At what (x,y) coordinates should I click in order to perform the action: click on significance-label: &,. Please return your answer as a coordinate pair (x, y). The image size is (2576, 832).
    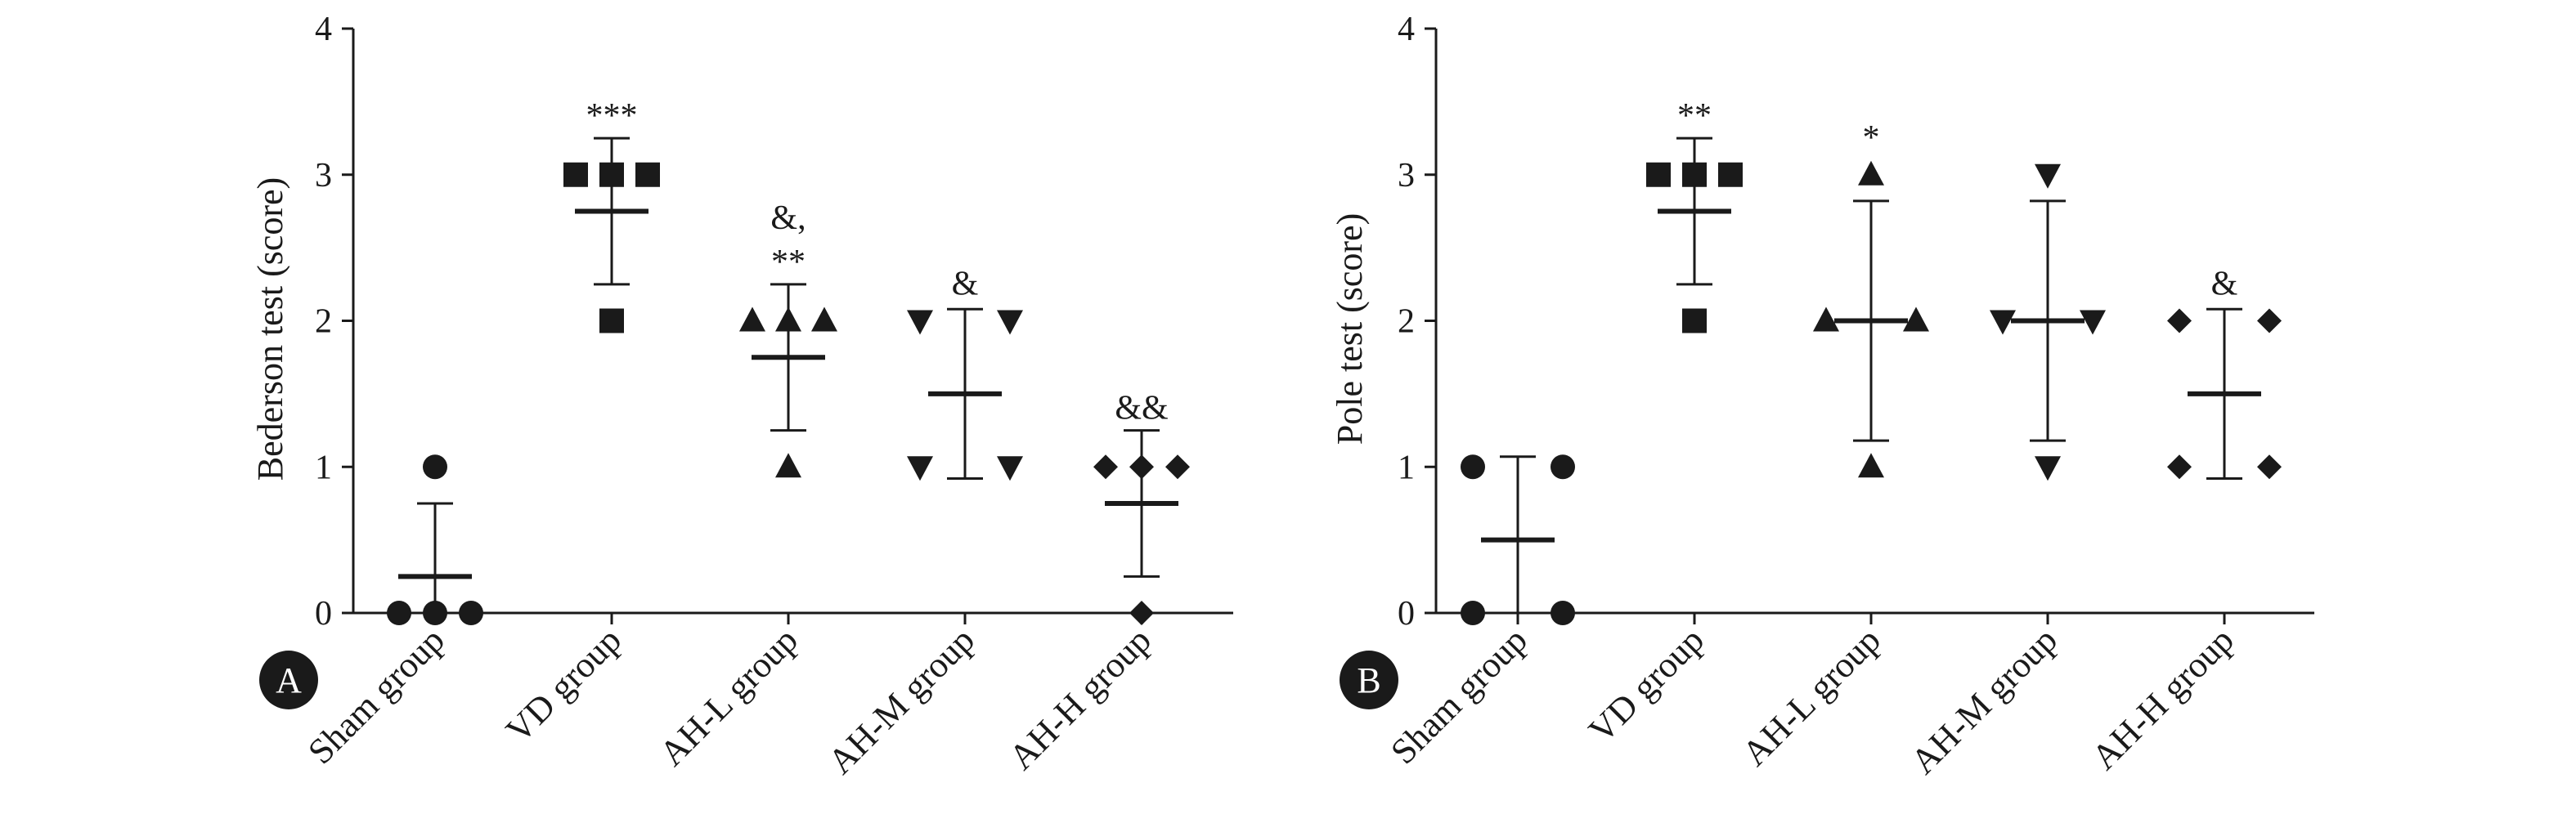
    Looking at the image, I should click on (788, 218).